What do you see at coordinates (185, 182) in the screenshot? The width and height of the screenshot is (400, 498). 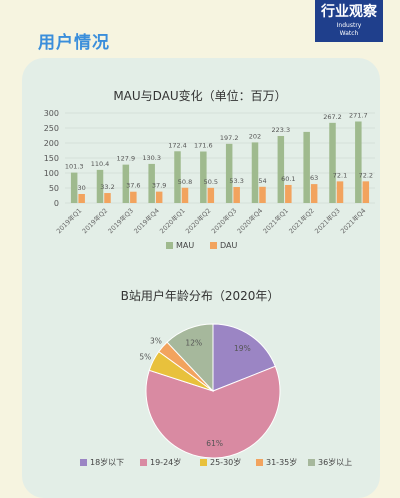 I see `dau-value-label: 50.8` at bounding box center [185, 182].